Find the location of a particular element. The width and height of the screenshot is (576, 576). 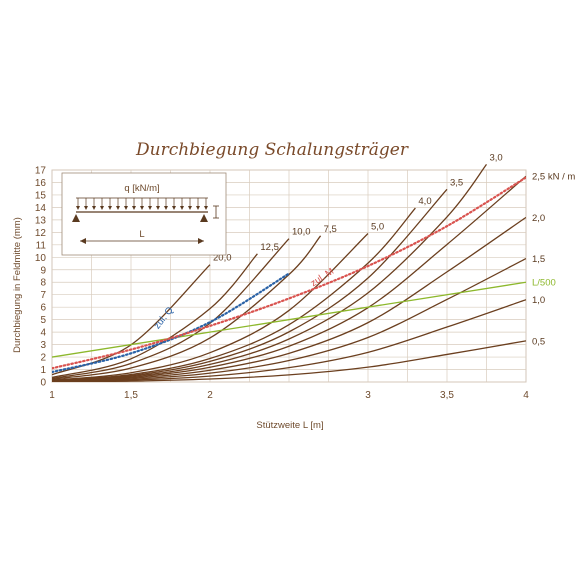

series-label-10: 1,5 is located at coordinates (538, 259).